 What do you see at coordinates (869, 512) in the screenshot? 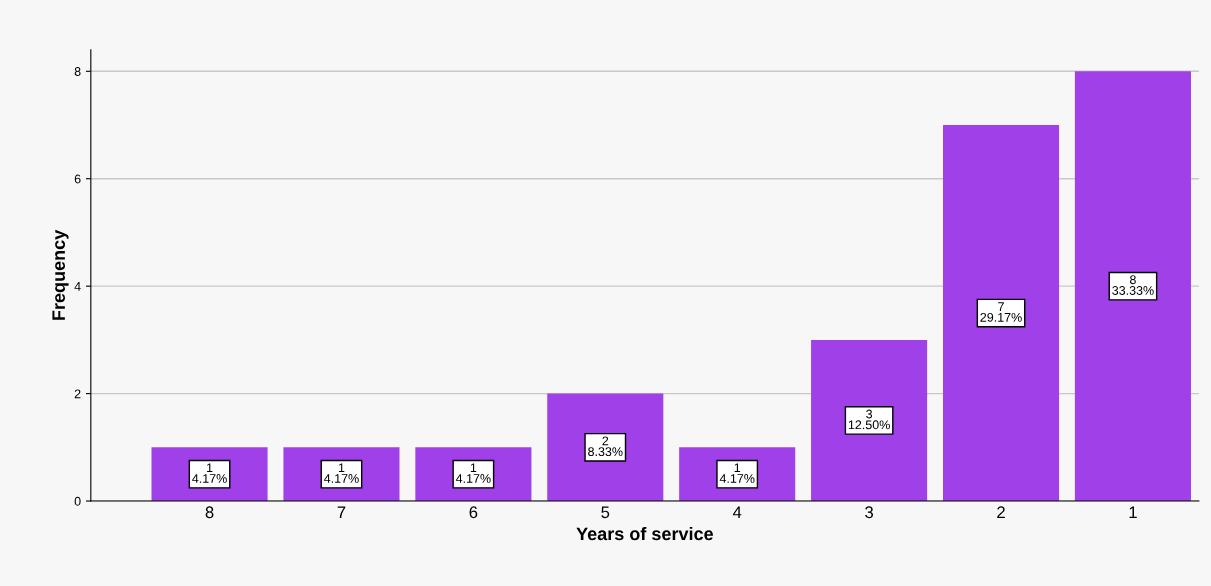
I see `x-tick-label: 3` at bounding box center [869, 512].